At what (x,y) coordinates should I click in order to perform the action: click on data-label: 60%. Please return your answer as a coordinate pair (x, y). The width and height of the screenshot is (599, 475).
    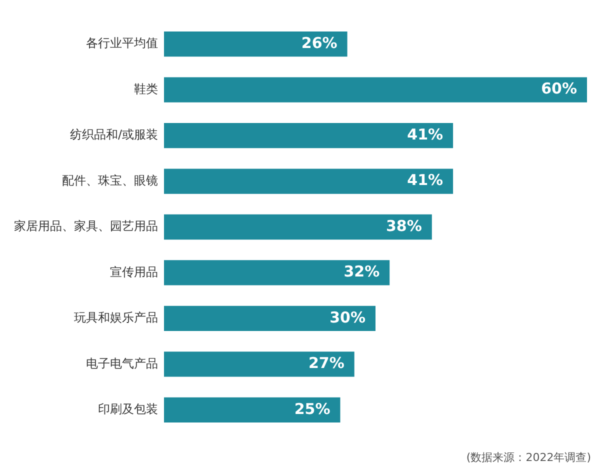
    Looking at the image, I should click on (559, 89).